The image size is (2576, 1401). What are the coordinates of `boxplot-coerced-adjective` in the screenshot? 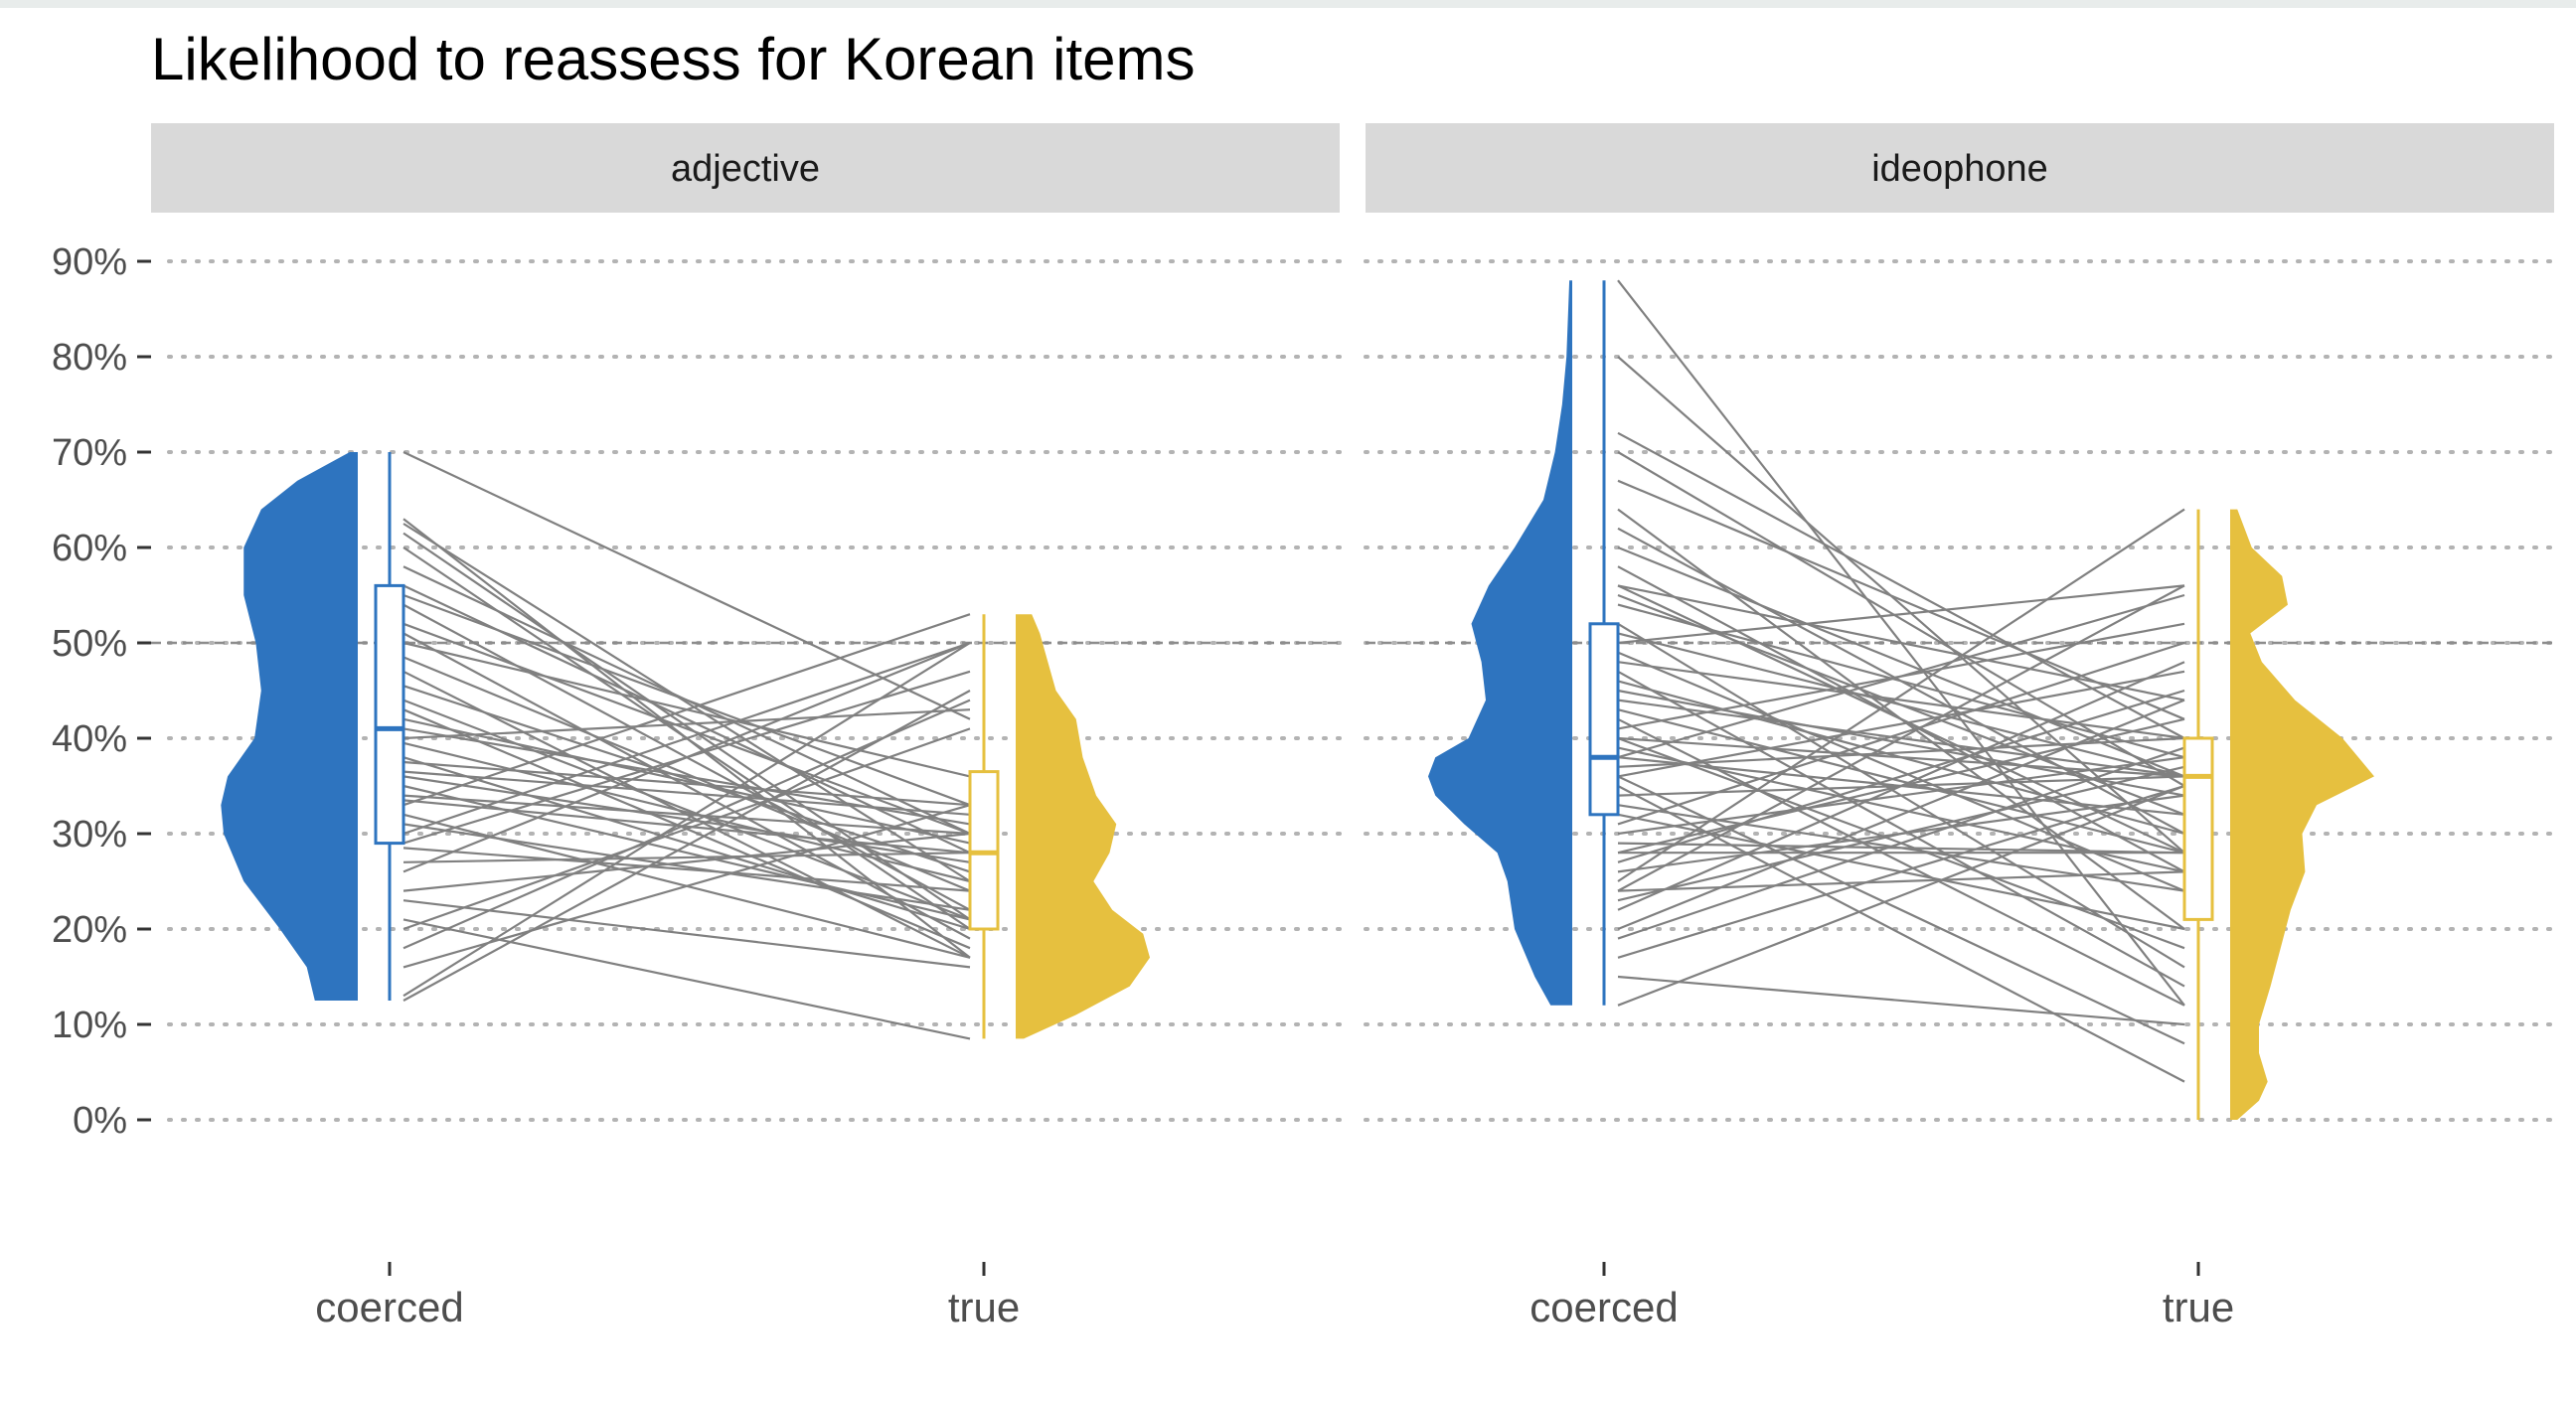 It's located at (389, 727).